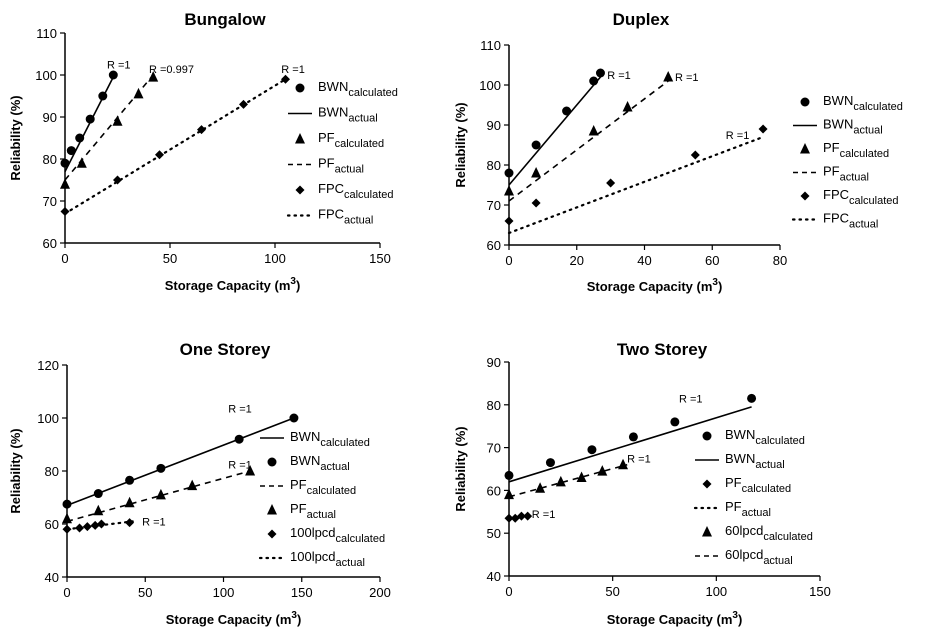  I want to click on y-tick-label: 70, so click(494, 205).